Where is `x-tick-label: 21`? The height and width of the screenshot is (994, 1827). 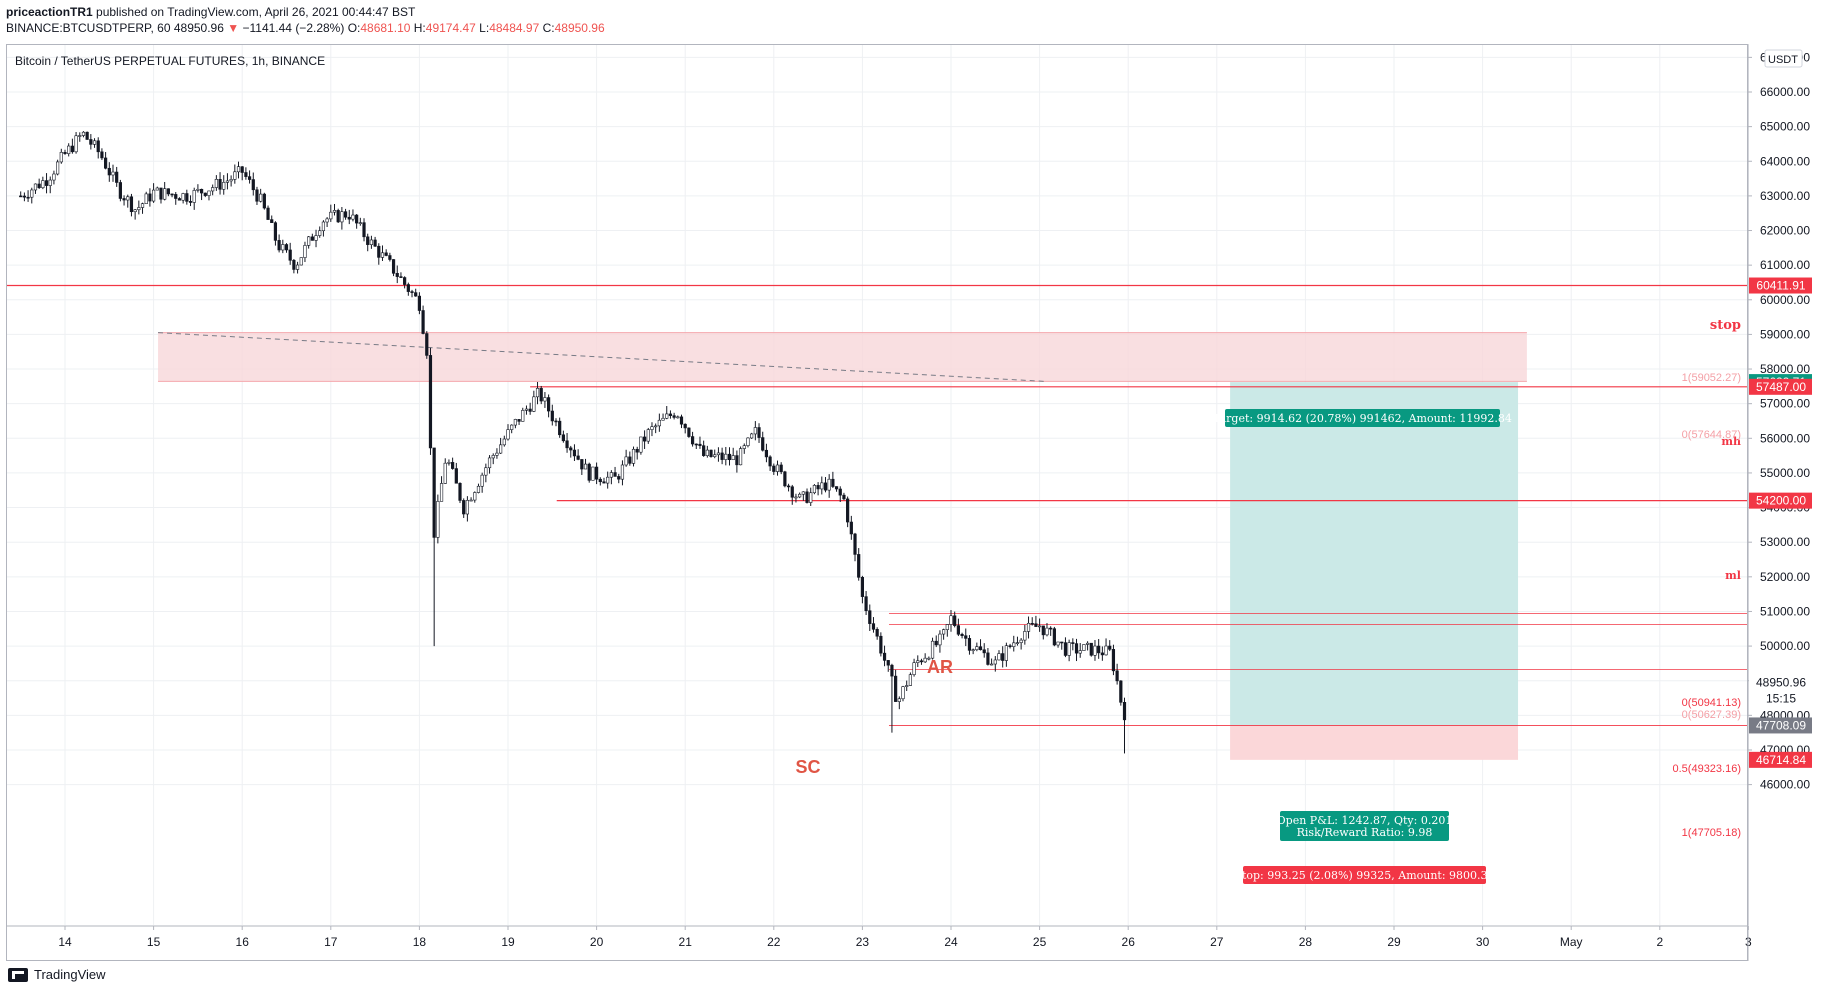
x-tick-label: 21 is located at coordinates (686, 942).